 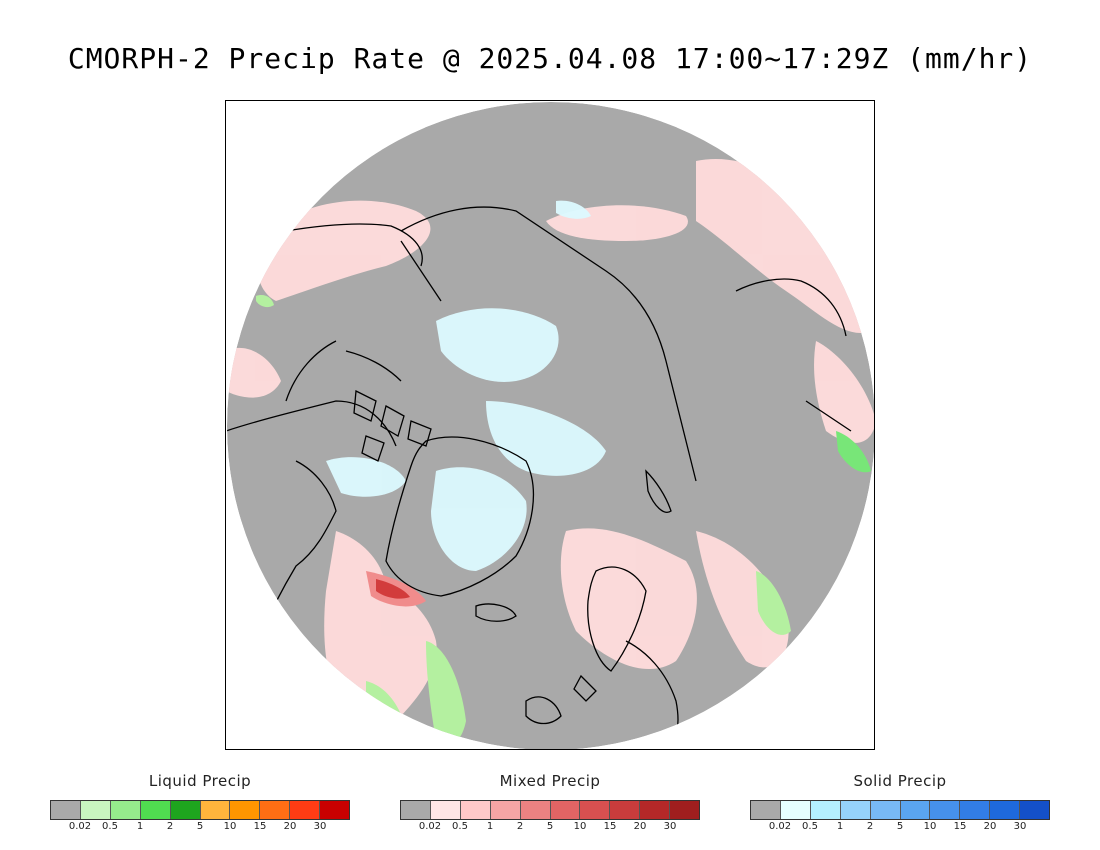 What do you see at coordinates (853, 452) in the screenshot?
I see `liquid-precip-central-asia` at bounding box center [853, 452].